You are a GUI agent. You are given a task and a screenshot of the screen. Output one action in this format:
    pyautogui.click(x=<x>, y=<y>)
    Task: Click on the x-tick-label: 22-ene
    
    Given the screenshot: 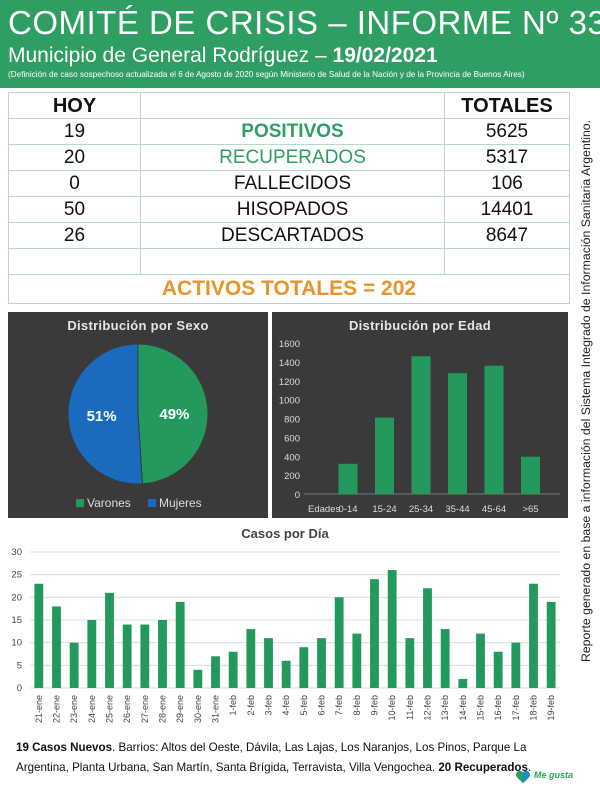 What is the action you would take?
    pyautogui.click(x=57, y=709)
    